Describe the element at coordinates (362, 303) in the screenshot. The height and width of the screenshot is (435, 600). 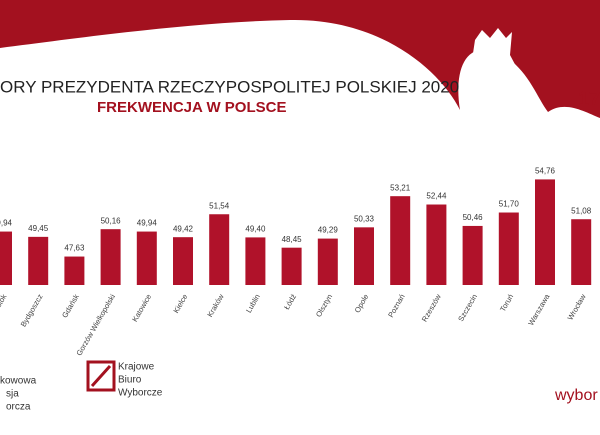
I see `x-tick-label: Opole` at that location.